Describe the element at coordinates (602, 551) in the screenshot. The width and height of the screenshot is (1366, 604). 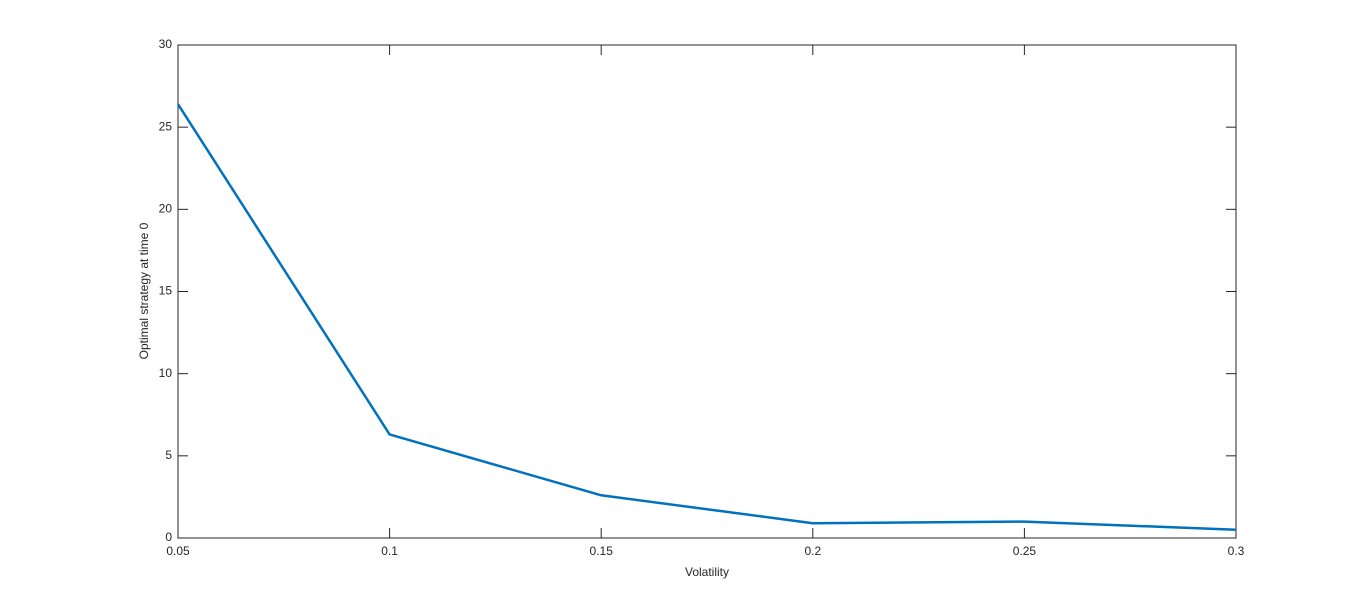
I see `x-tick-label: 0.15` at that location.